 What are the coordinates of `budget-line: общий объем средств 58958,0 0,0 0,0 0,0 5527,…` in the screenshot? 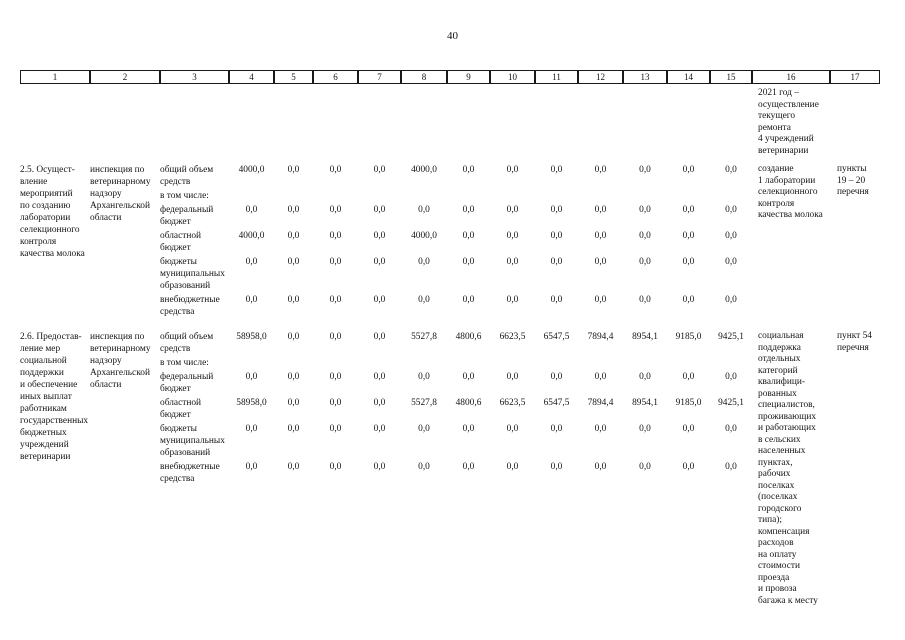 It's located at (456, 343).